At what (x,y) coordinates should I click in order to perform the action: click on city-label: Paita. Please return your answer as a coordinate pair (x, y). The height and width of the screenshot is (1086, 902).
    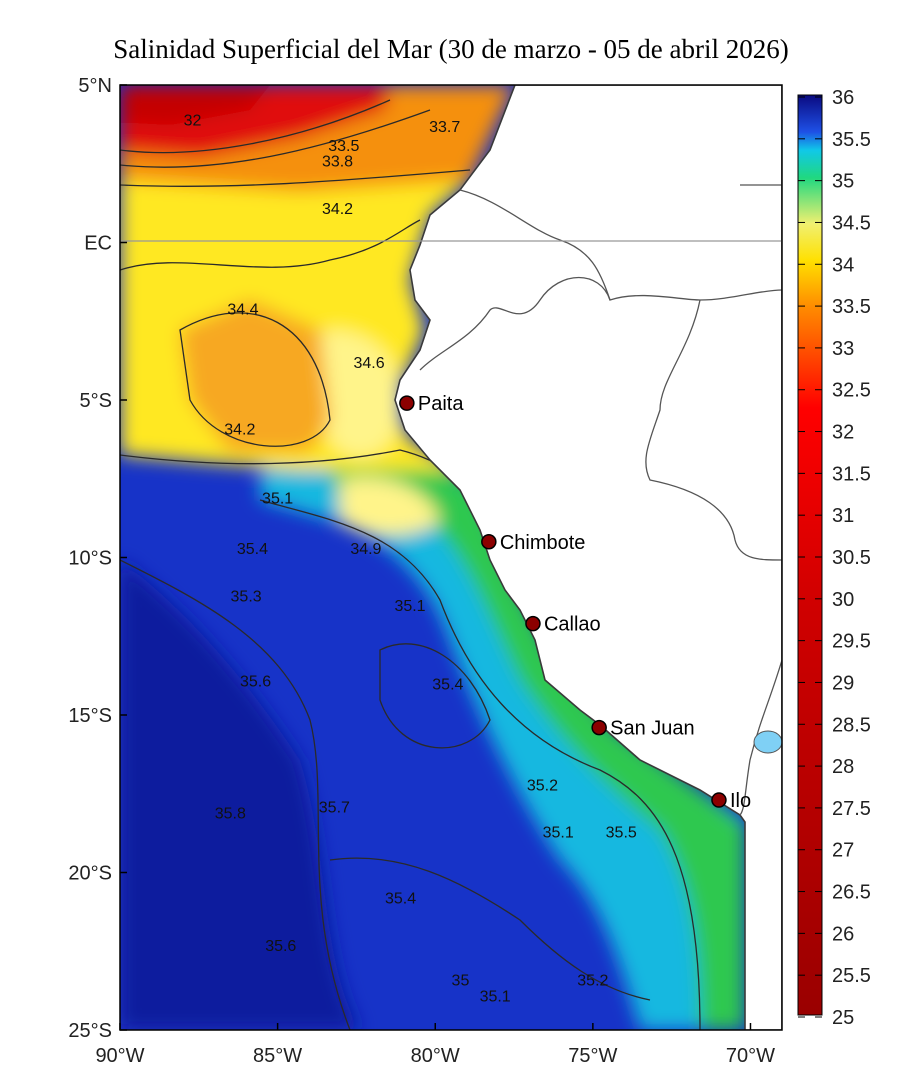
    Looking at the image, I should click on (441, 404).